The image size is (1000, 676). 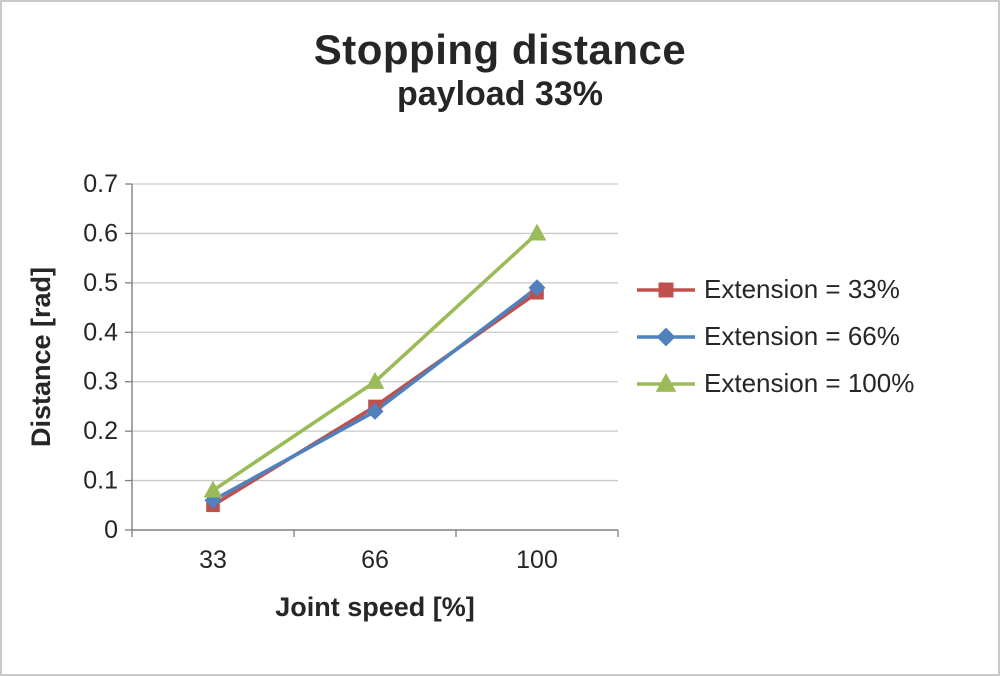 I want to click on legend-label: Extension = 100%, so click(x=809, y=383).